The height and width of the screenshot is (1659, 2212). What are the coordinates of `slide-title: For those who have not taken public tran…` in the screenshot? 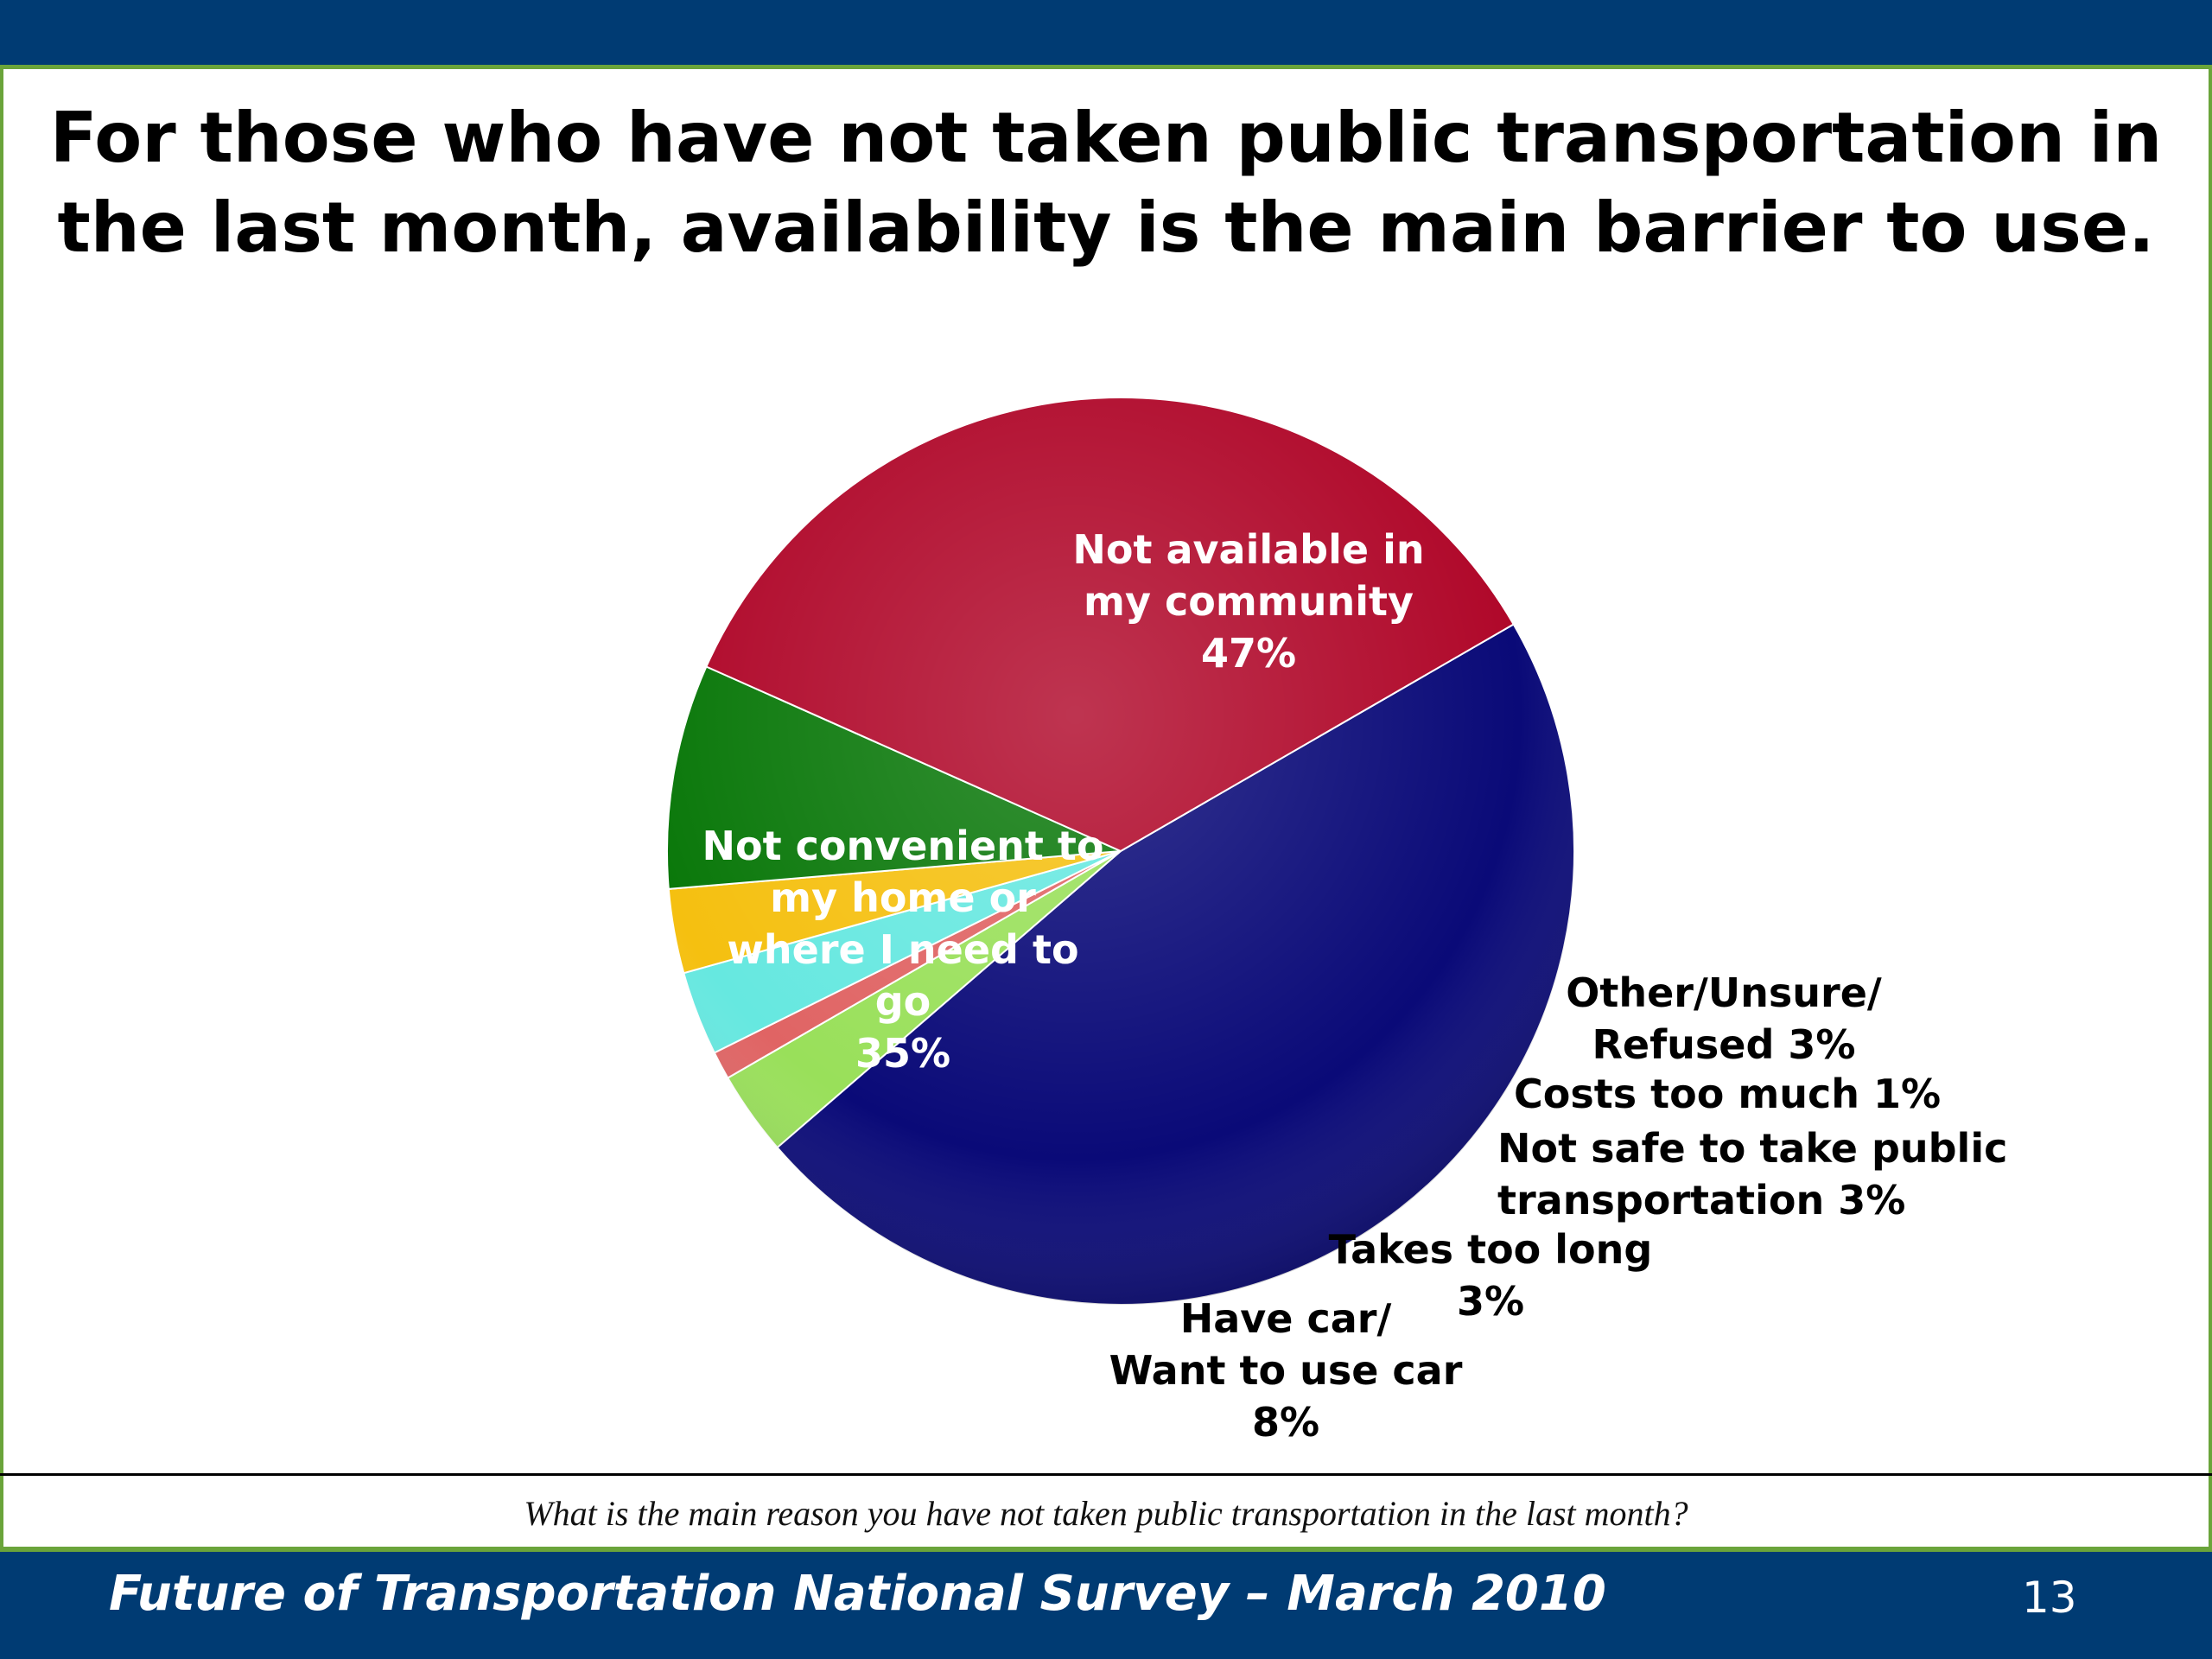 It's located at (1106, 183).